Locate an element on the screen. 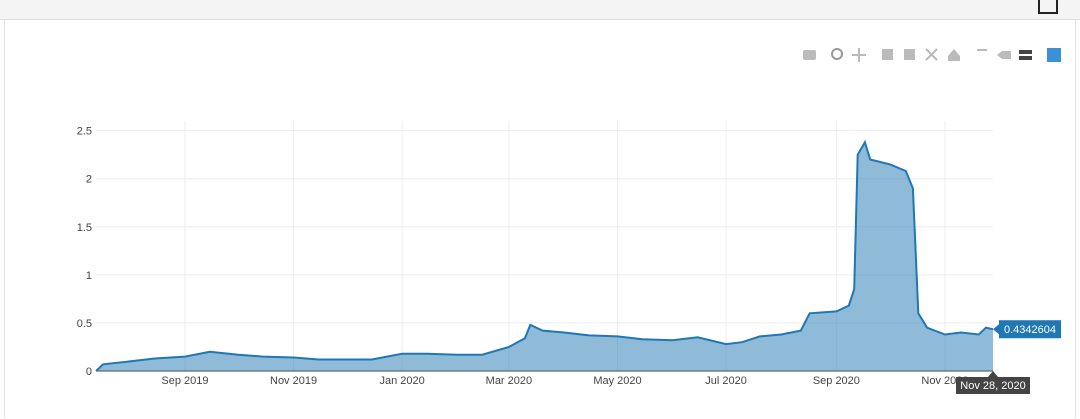 The height and width of the screenshot is (419, 1080). hover-y-box is located at coordinates (1030, 329).